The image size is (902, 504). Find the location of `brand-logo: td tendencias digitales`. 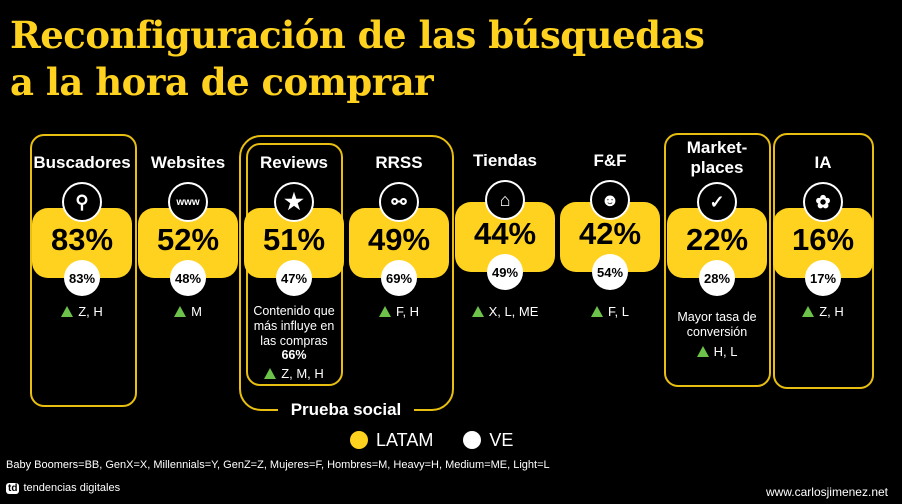

brand-logo: td tendencias digitales is located at coordinates (63, 488).